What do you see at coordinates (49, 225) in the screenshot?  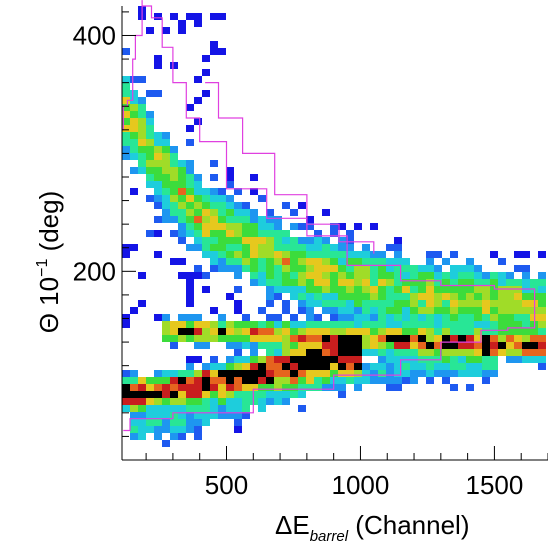 I see `y-axis-title-unit: (deg)` at bounding box center [49, 225].